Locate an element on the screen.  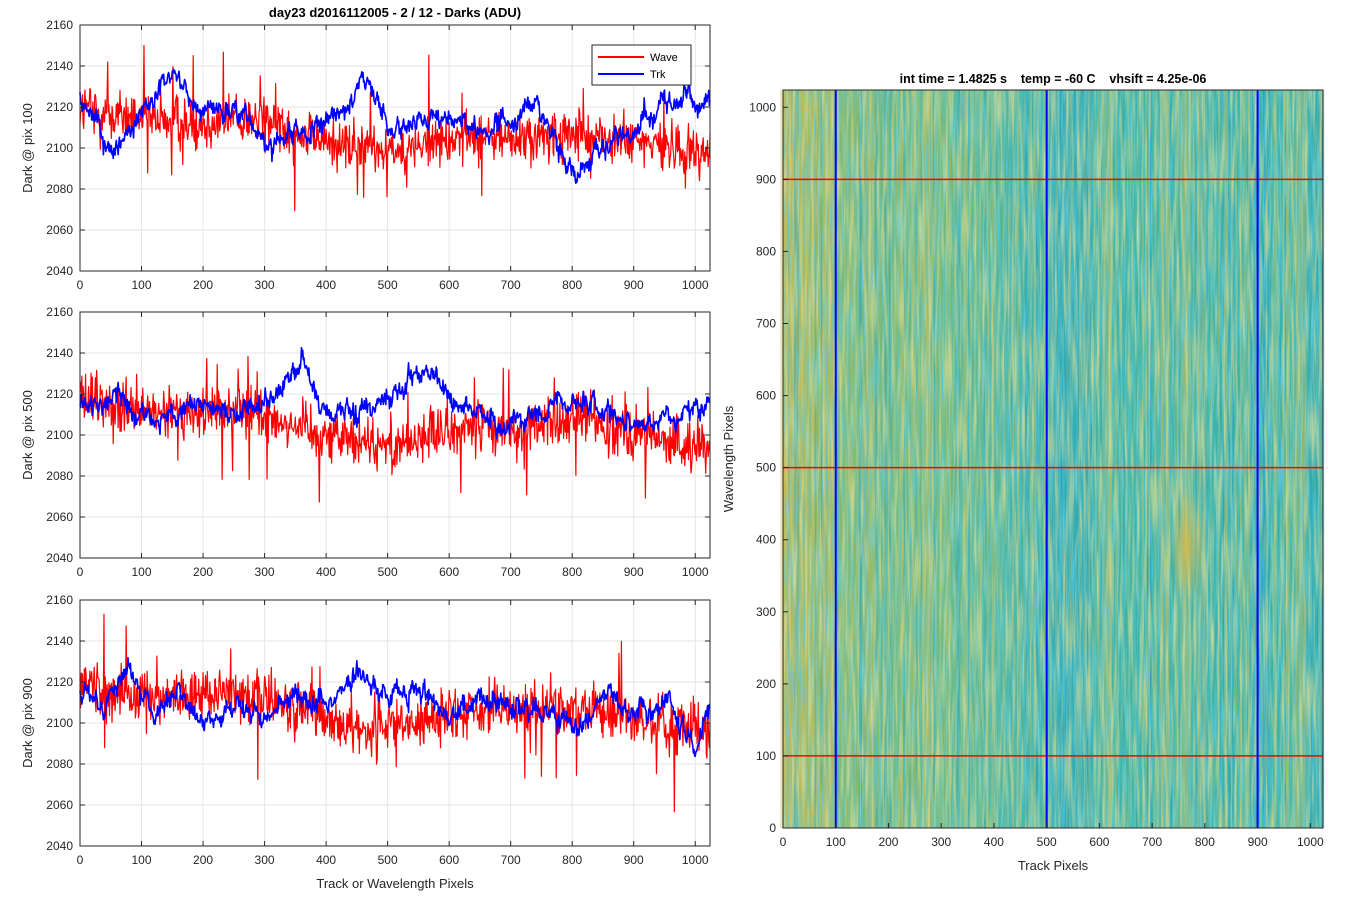
y-tick-label: 200 is located at coordinates (766, 684).